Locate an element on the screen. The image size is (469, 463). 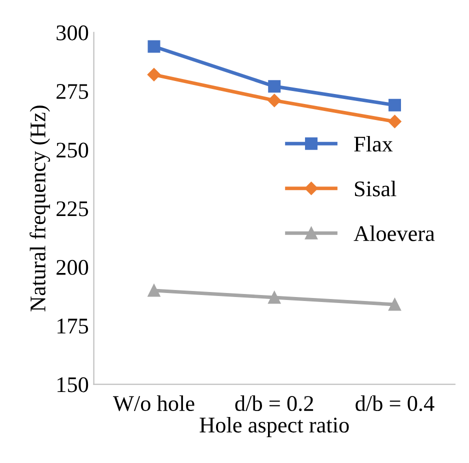
y-axis-title: Natural frequency (Hz) is located at coordinates (40, 209).